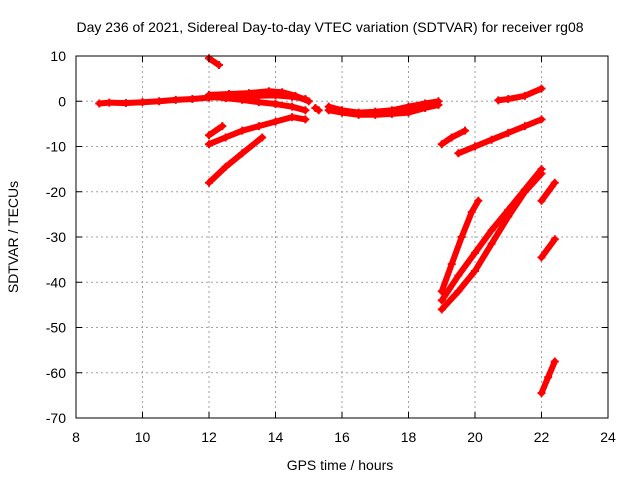  I want to click on x-axis-label: GPS time / hours, so click(340, 465).